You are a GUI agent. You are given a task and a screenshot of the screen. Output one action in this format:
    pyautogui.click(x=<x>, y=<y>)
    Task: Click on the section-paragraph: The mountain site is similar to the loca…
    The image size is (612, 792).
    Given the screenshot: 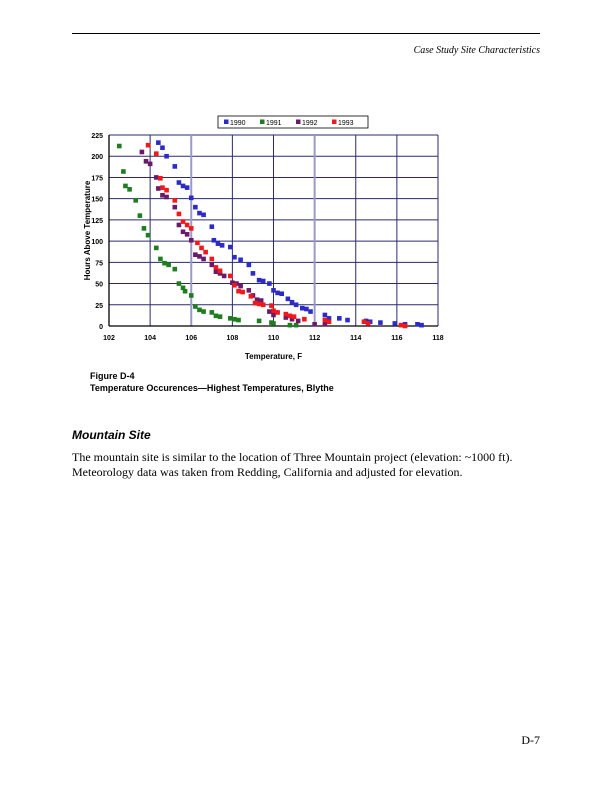 What is the action you would take?
    pyautogui.click(x=292, y=464)
    